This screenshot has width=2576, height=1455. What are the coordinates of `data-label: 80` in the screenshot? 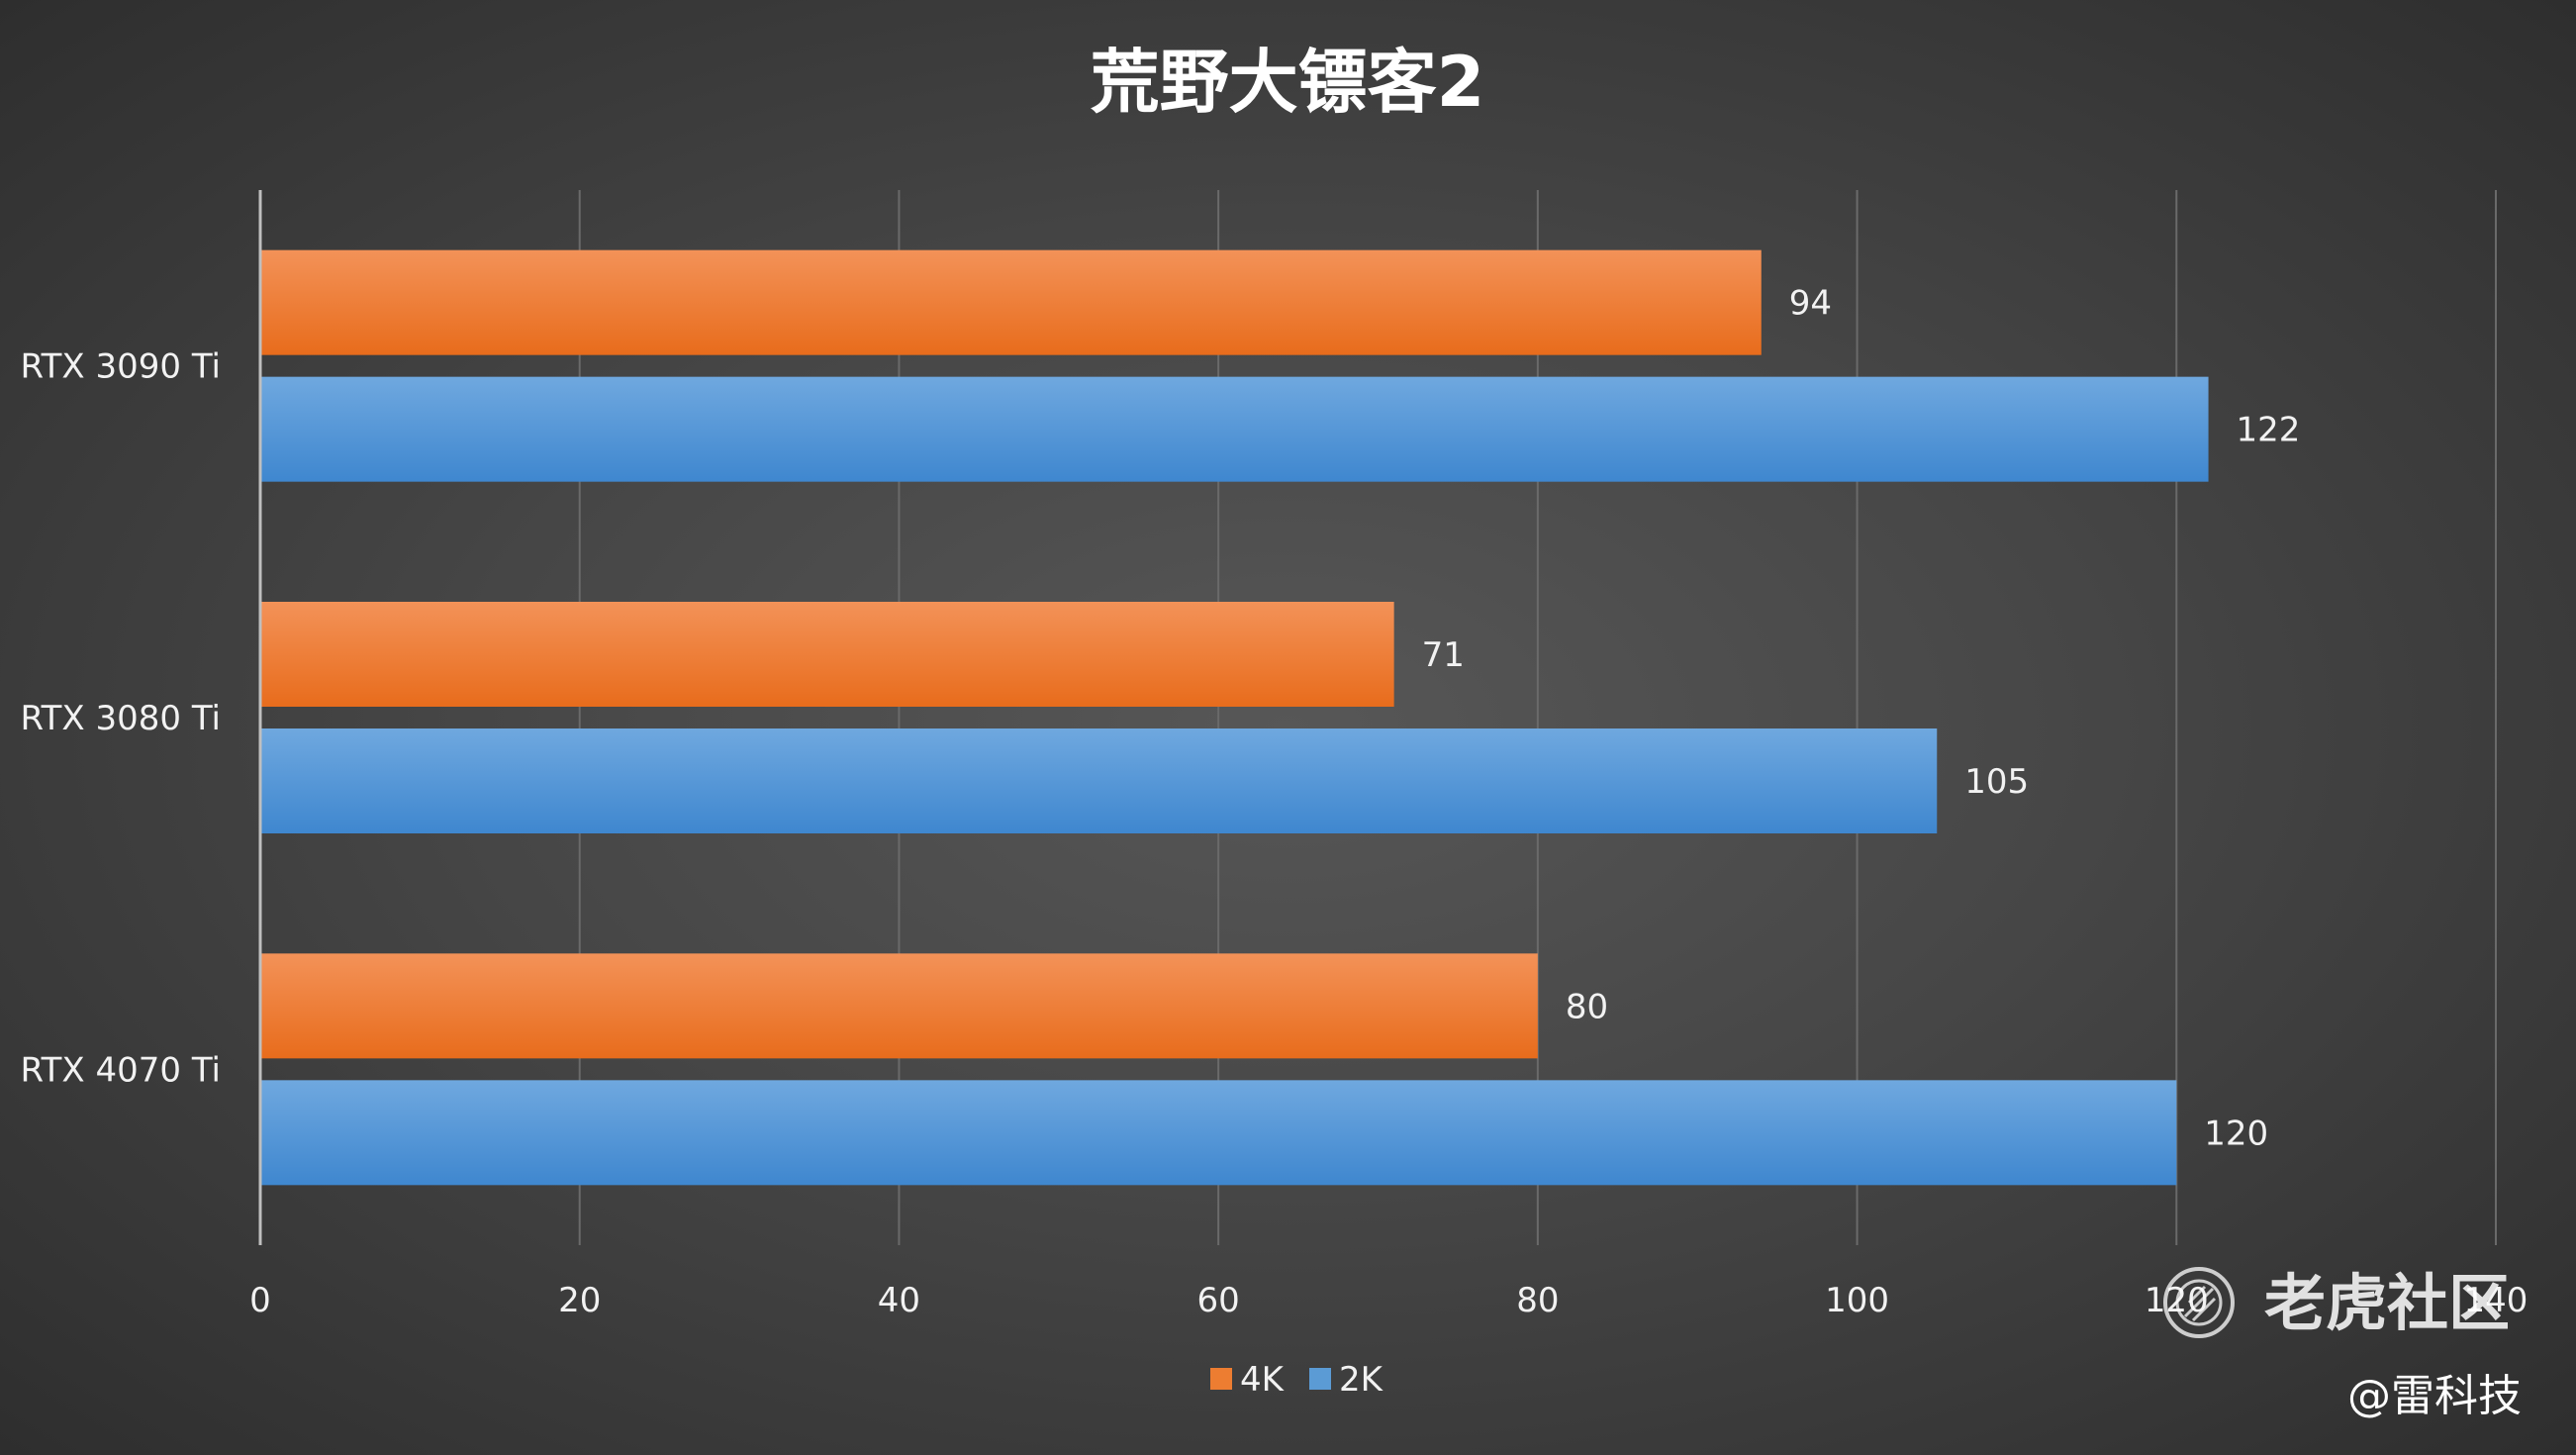 It's located at (1587, 1006).